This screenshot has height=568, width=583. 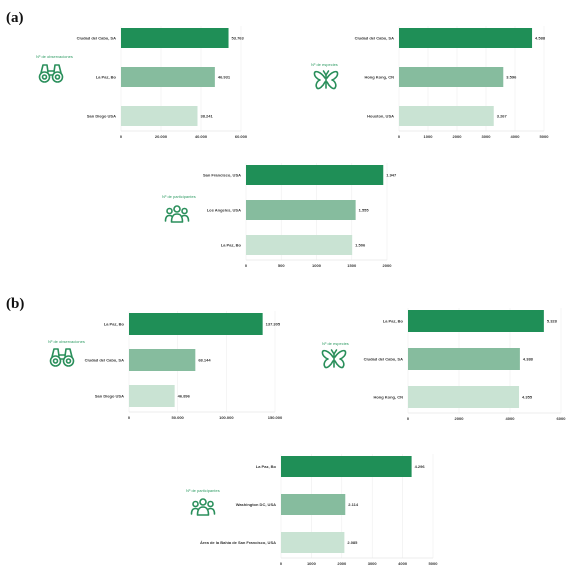 What do you see at coordinates (540, 38) in the screenshot?
I see `data-label: 4.588` at bounding box center [540, 38].